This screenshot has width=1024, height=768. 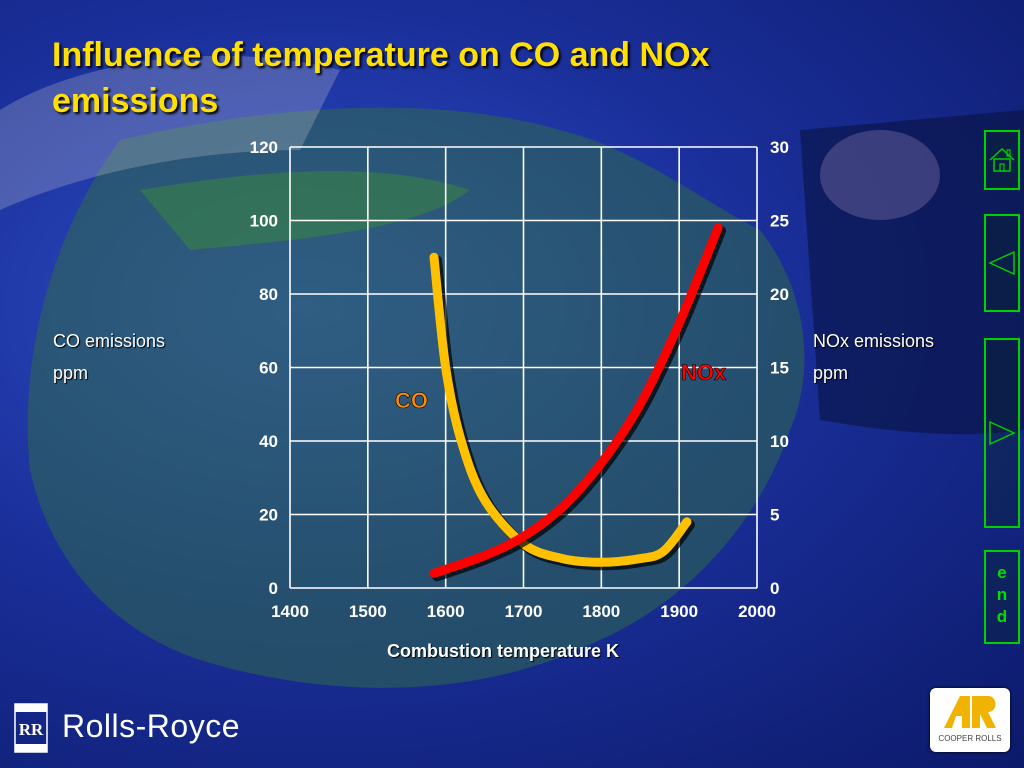 What do you see at coordinates (71, 373) in the screenshot?
I see `left-axis-label-line2: ppm` at bounding box center [71, 373].